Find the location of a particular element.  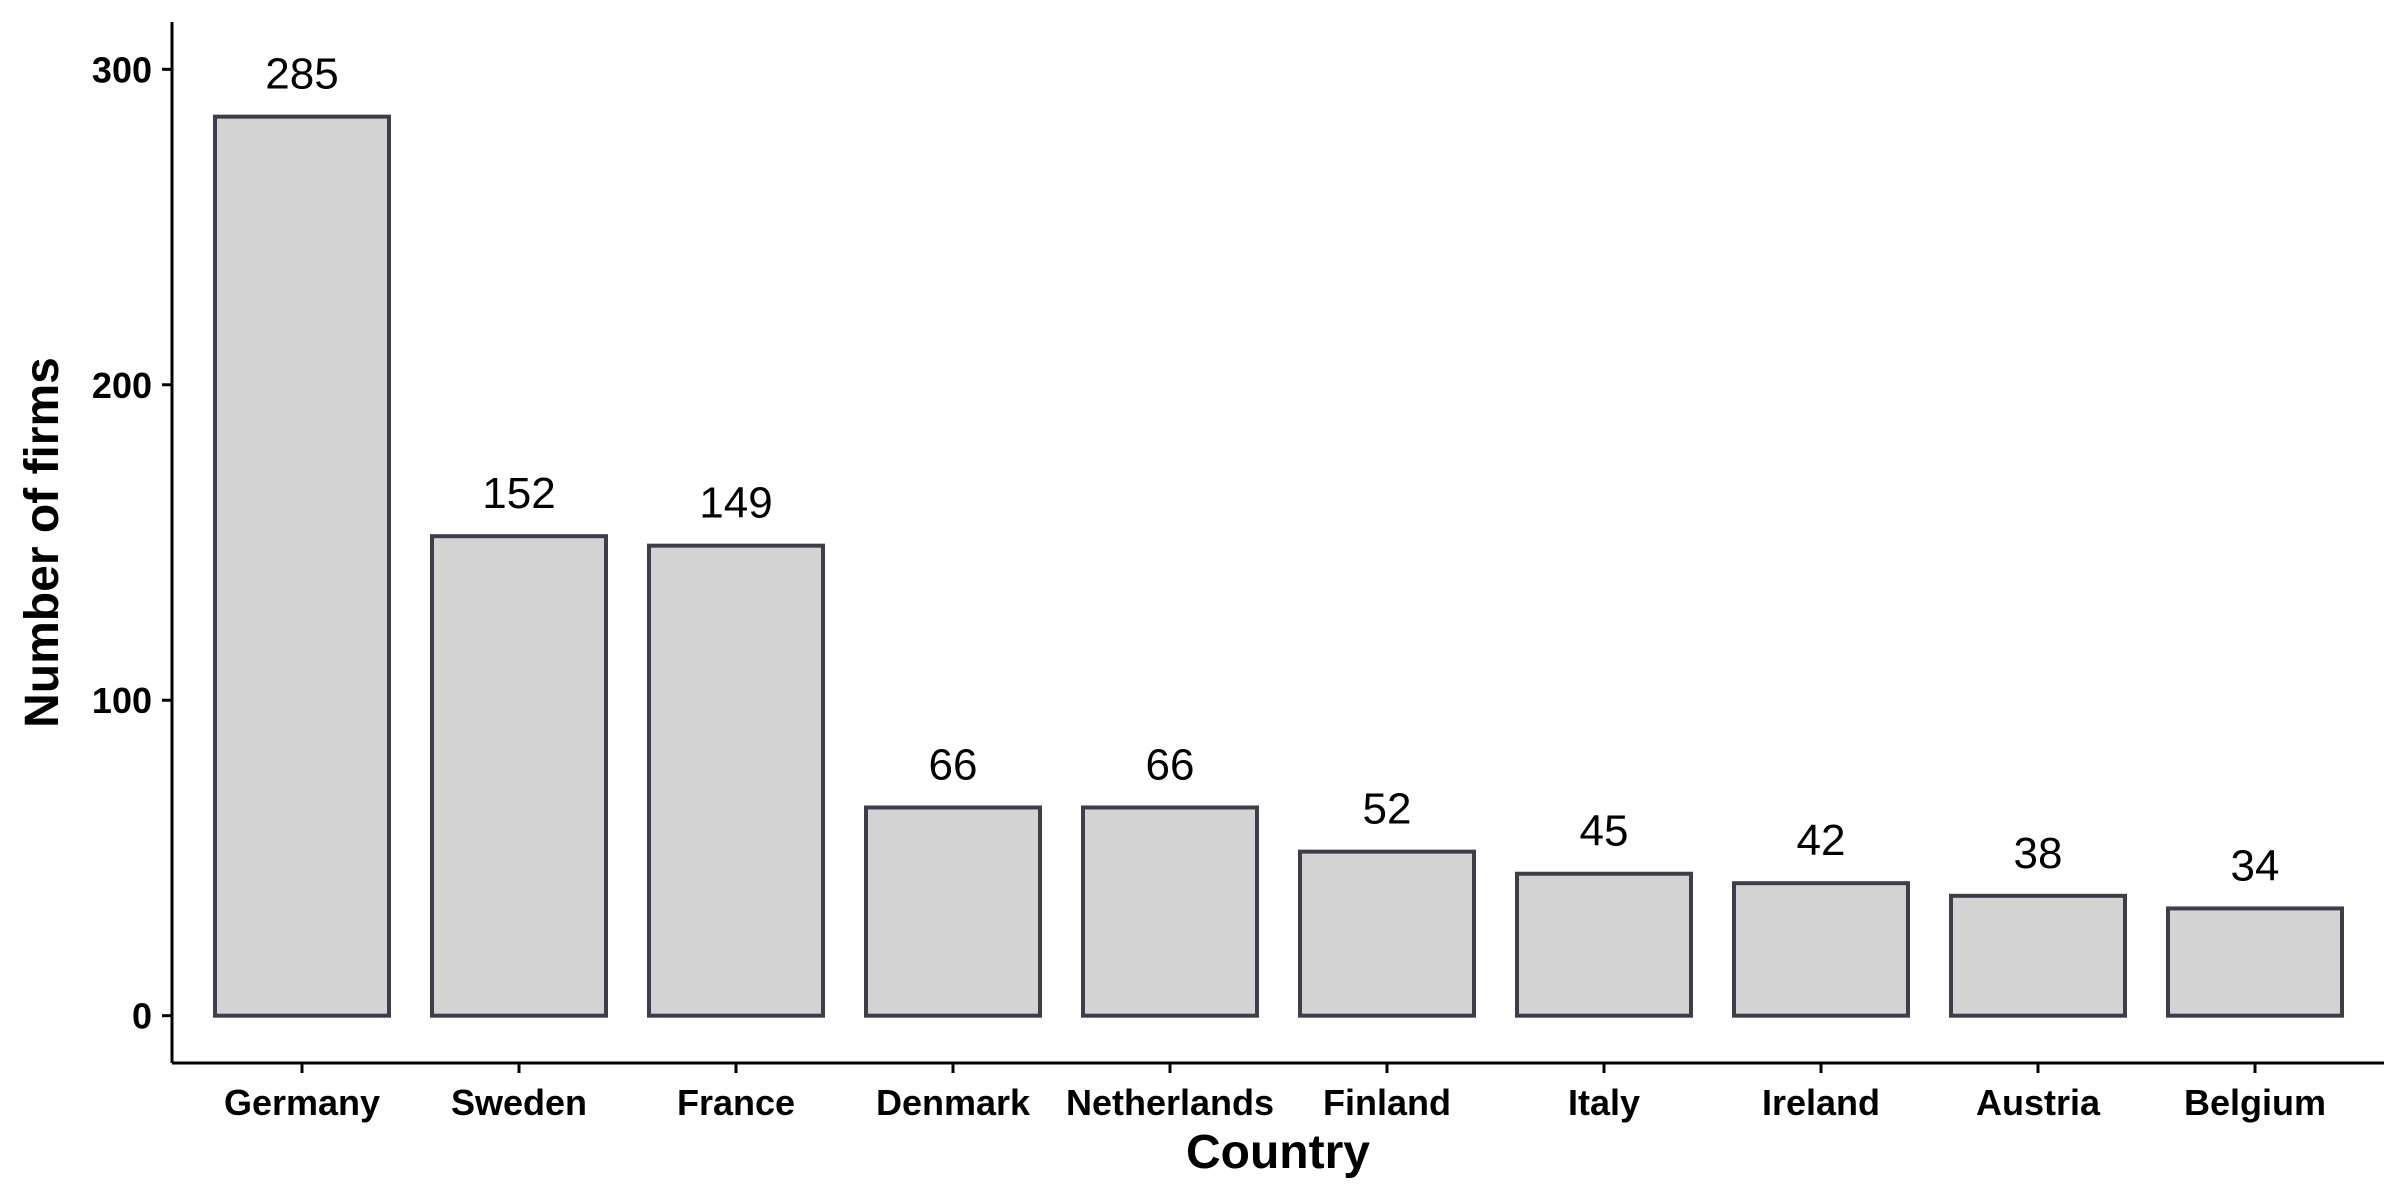

x-tick-label-finland: Finland is located at coordinates (1387, 1102).